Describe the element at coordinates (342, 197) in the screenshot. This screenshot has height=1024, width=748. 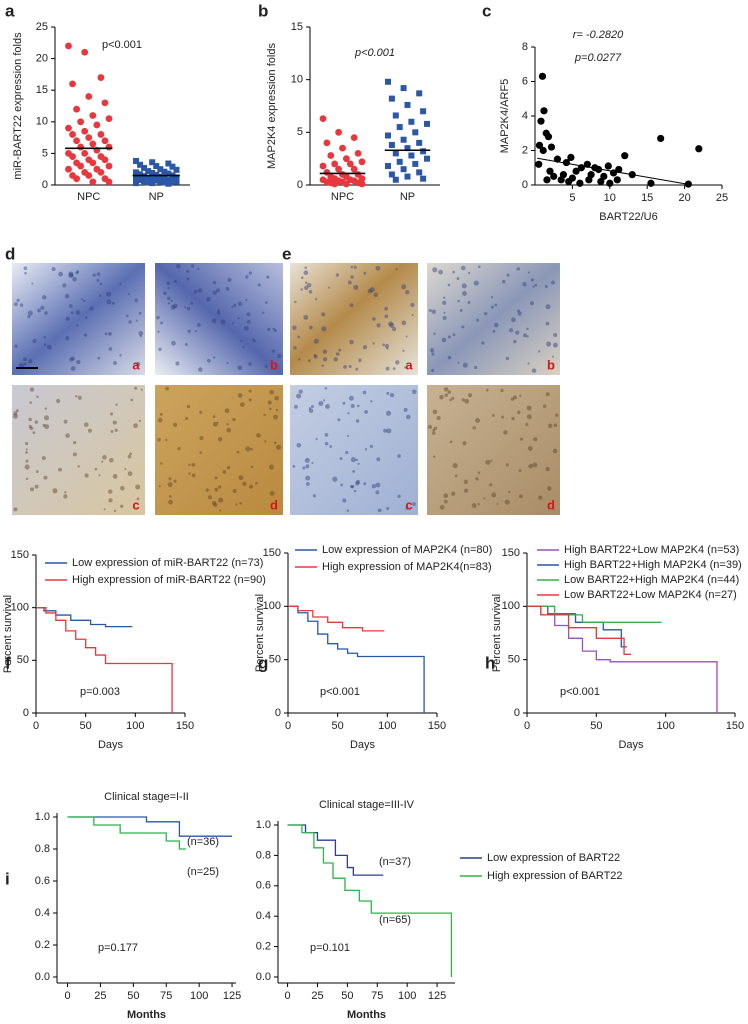
I see `x-tick-label: NPC` at that location.